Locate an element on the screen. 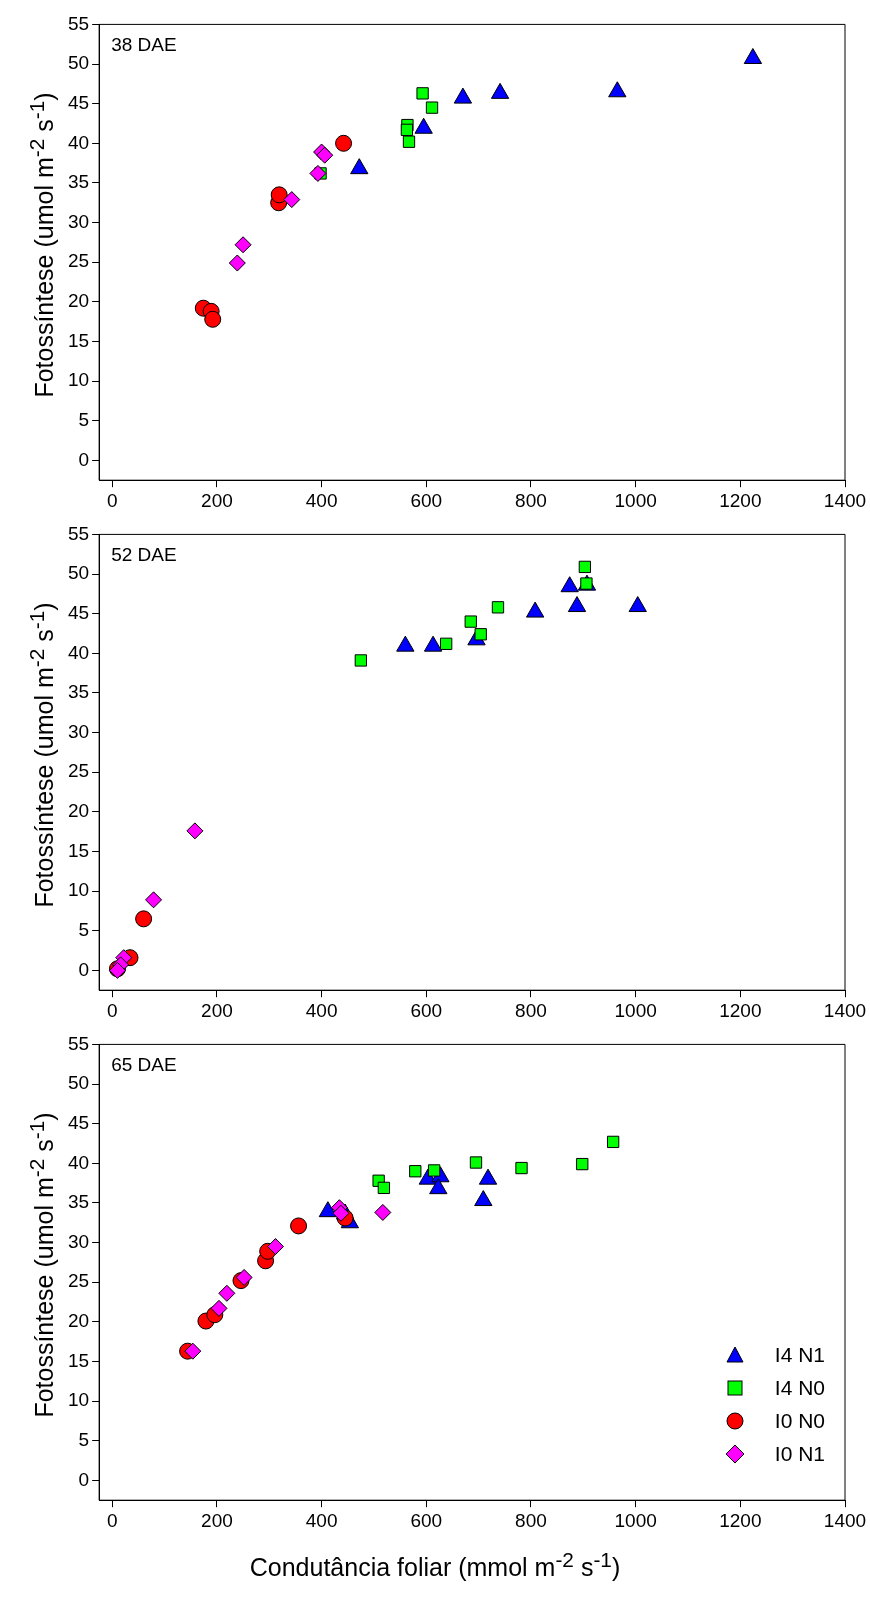 The width and height of the screenshot is (870, 1611). legend-label: I0 N1 is located at coordinates (799, 1453).